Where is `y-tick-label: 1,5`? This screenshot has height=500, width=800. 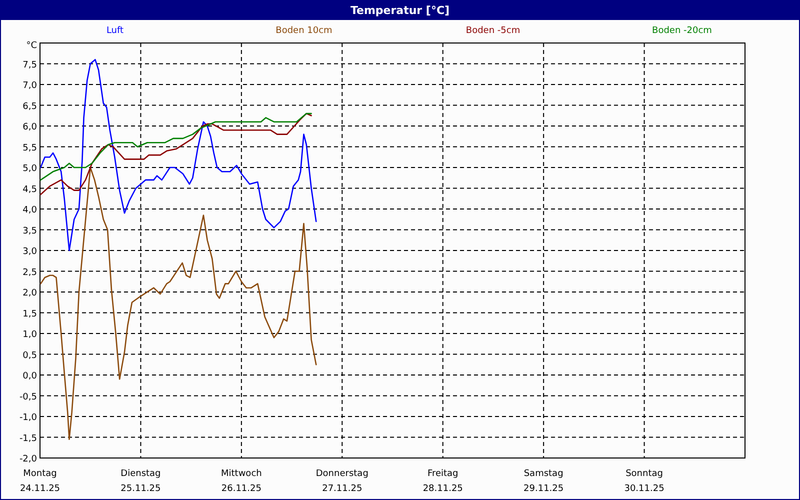
y-tick-label: 1,5 is located at coordinates (29, 314).